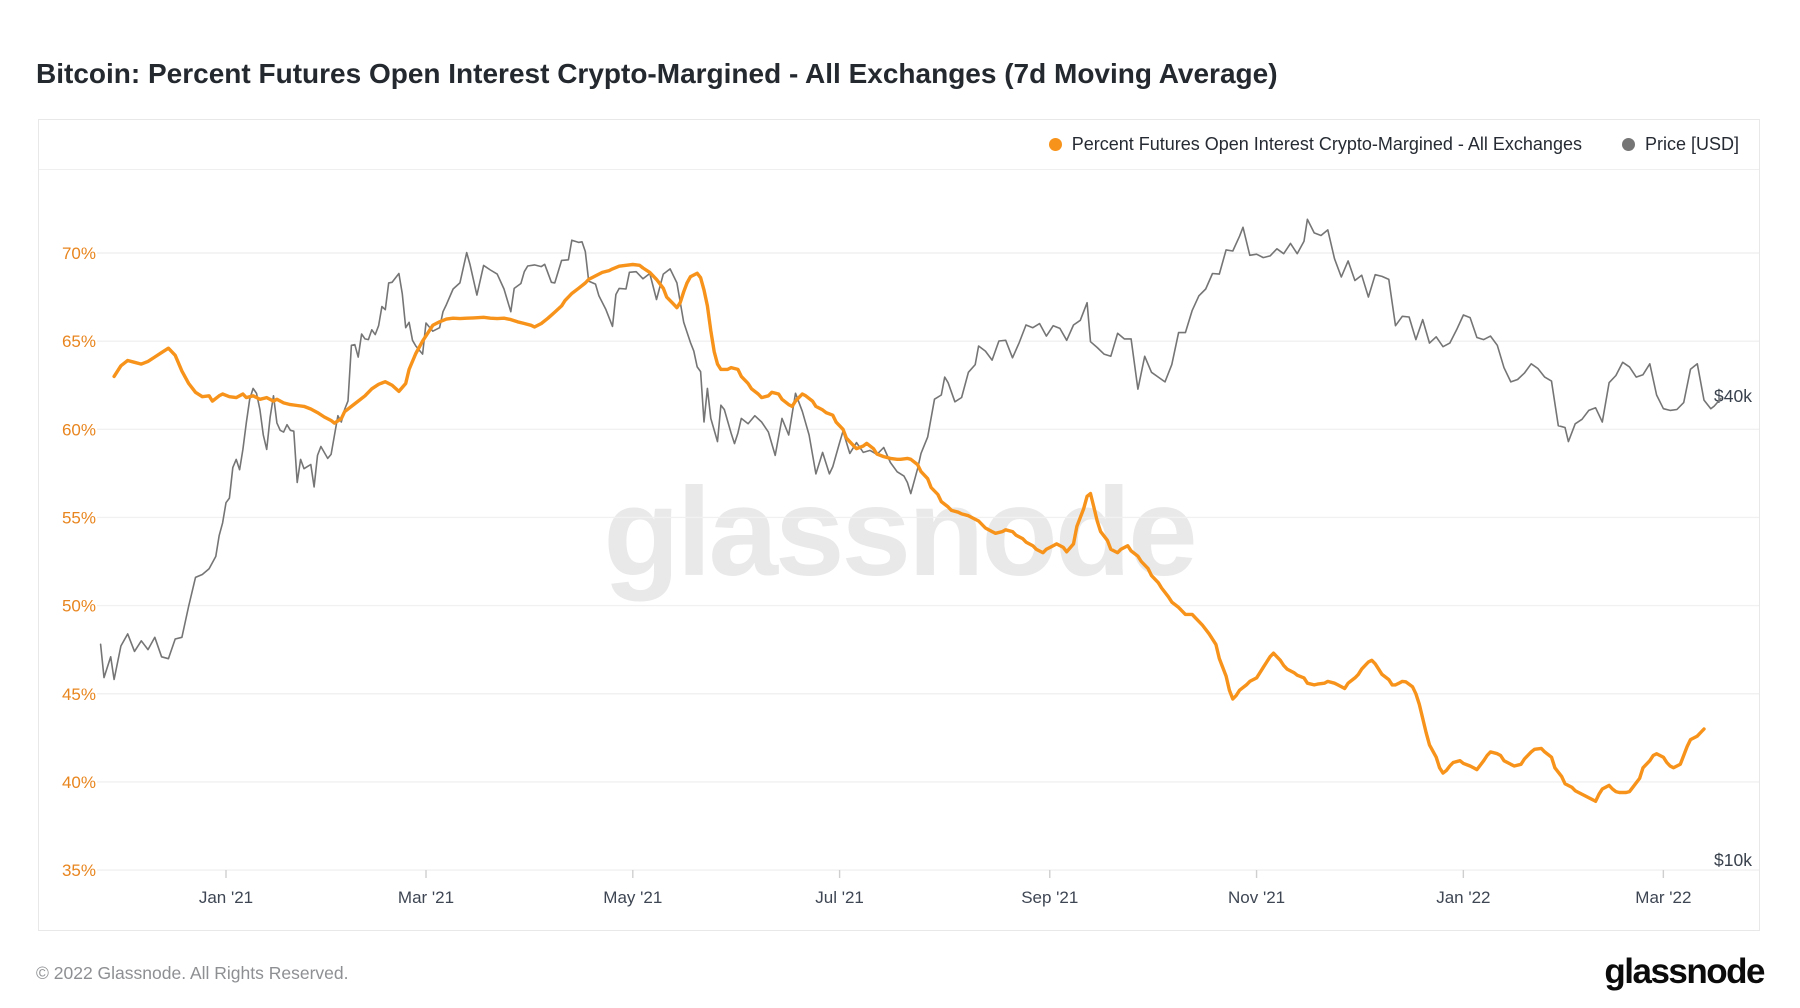 This screenshot has height=1008, width=1800. Describe the element at coordinates (1628, 144) in the screenshot. I see `legend-dot-gray-icon` at that location.